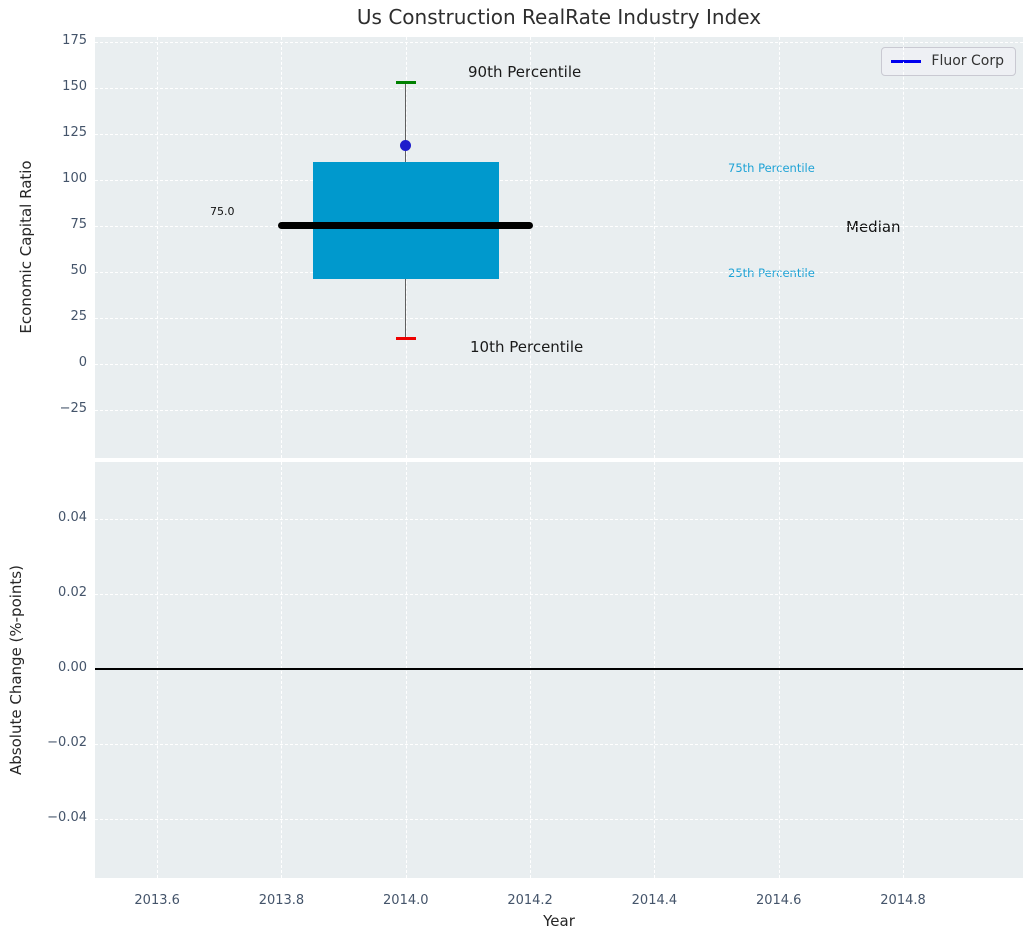  I want to click on x-tick-label: 2013.6, so click(157, 900).